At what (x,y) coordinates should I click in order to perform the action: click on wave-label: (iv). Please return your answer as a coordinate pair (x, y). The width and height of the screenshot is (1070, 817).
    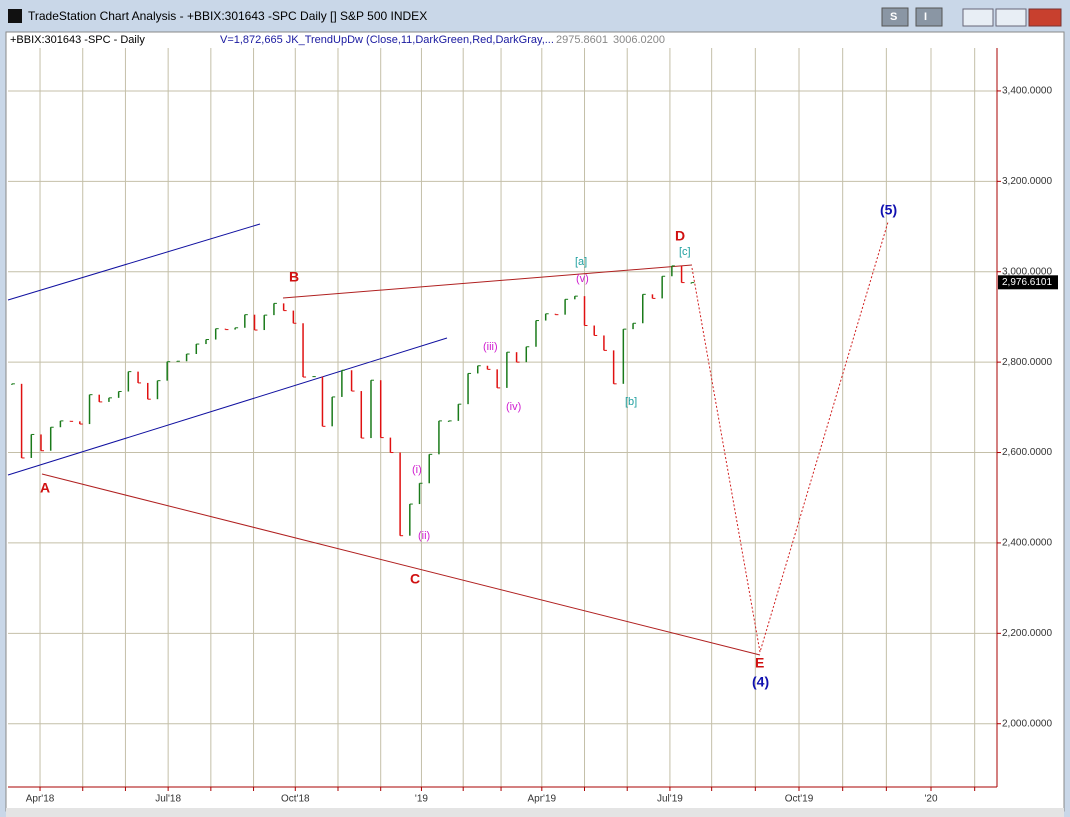
    Looking at the image, I should click on (513, 407).